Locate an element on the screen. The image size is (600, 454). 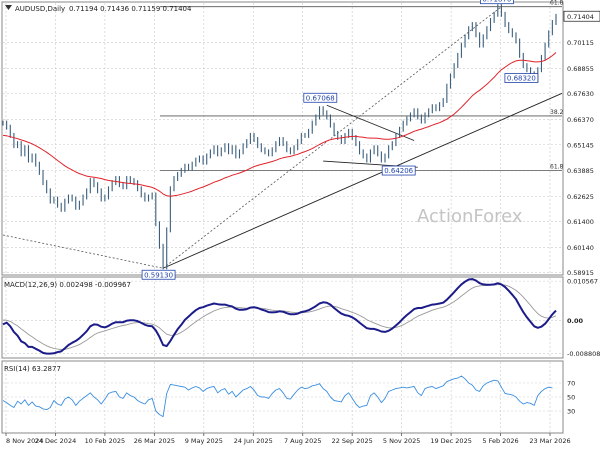
x-tick-label: 9 May 2025 is located at coordinates (204, 441).